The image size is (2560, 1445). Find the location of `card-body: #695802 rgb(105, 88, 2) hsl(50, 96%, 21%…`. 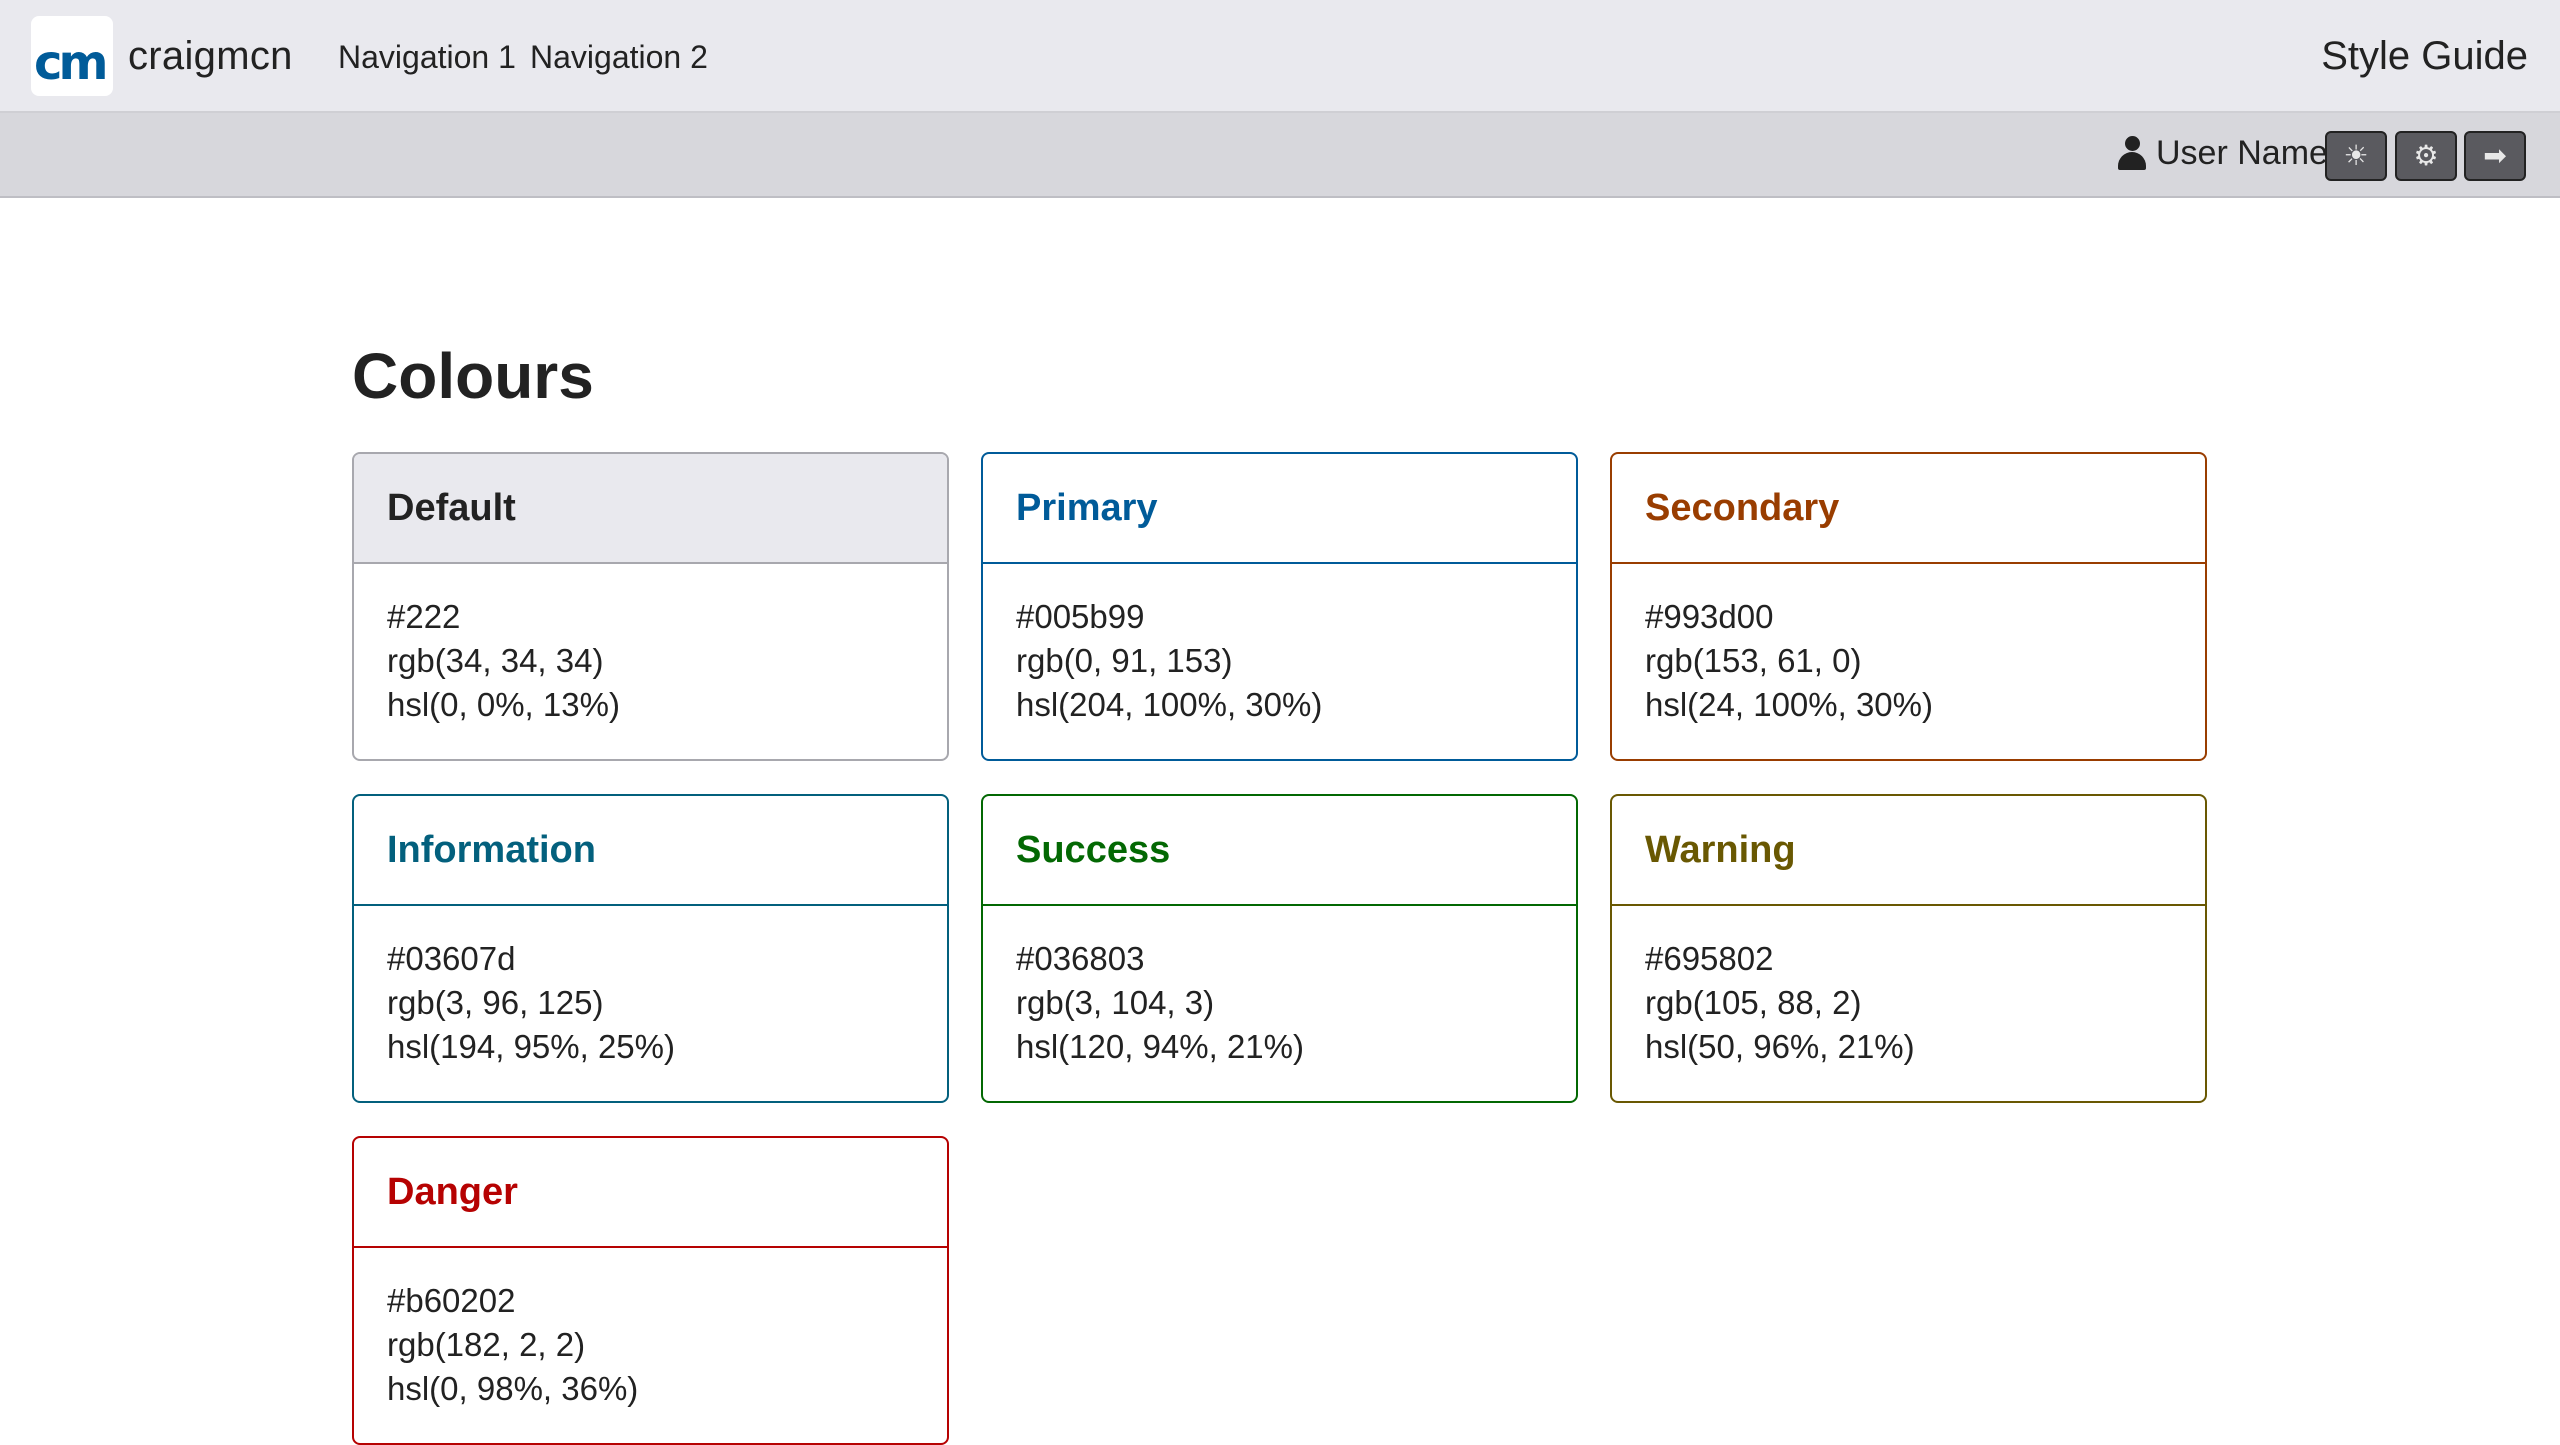

card-body: #695802 rgb(105, 88, 2) hsl(50, 96%, 21%… is located at coordinates (1908, 987).